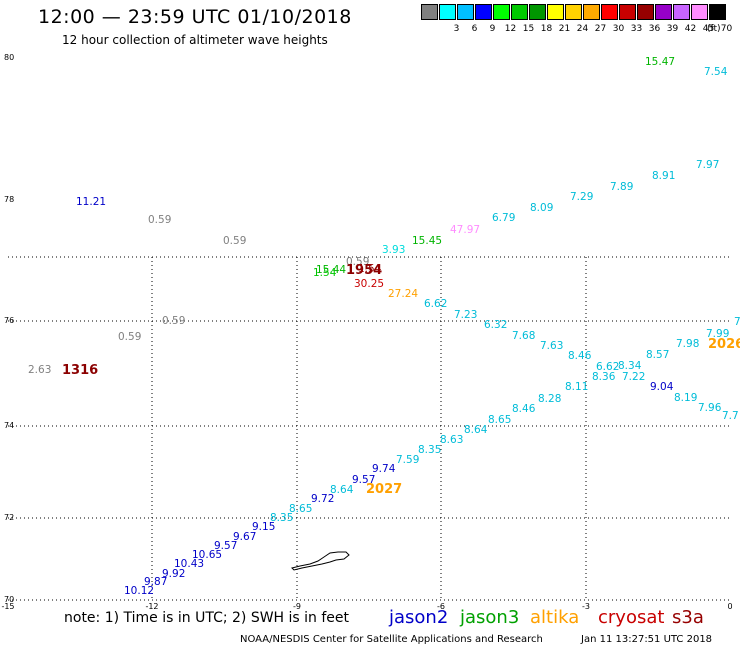 The height and width of the screenshot is (650, 740). What do you see at coordinates (662, 387) in the screenshot?
I see `wave-height-label: 9.04` at bounding box center [662, 387].